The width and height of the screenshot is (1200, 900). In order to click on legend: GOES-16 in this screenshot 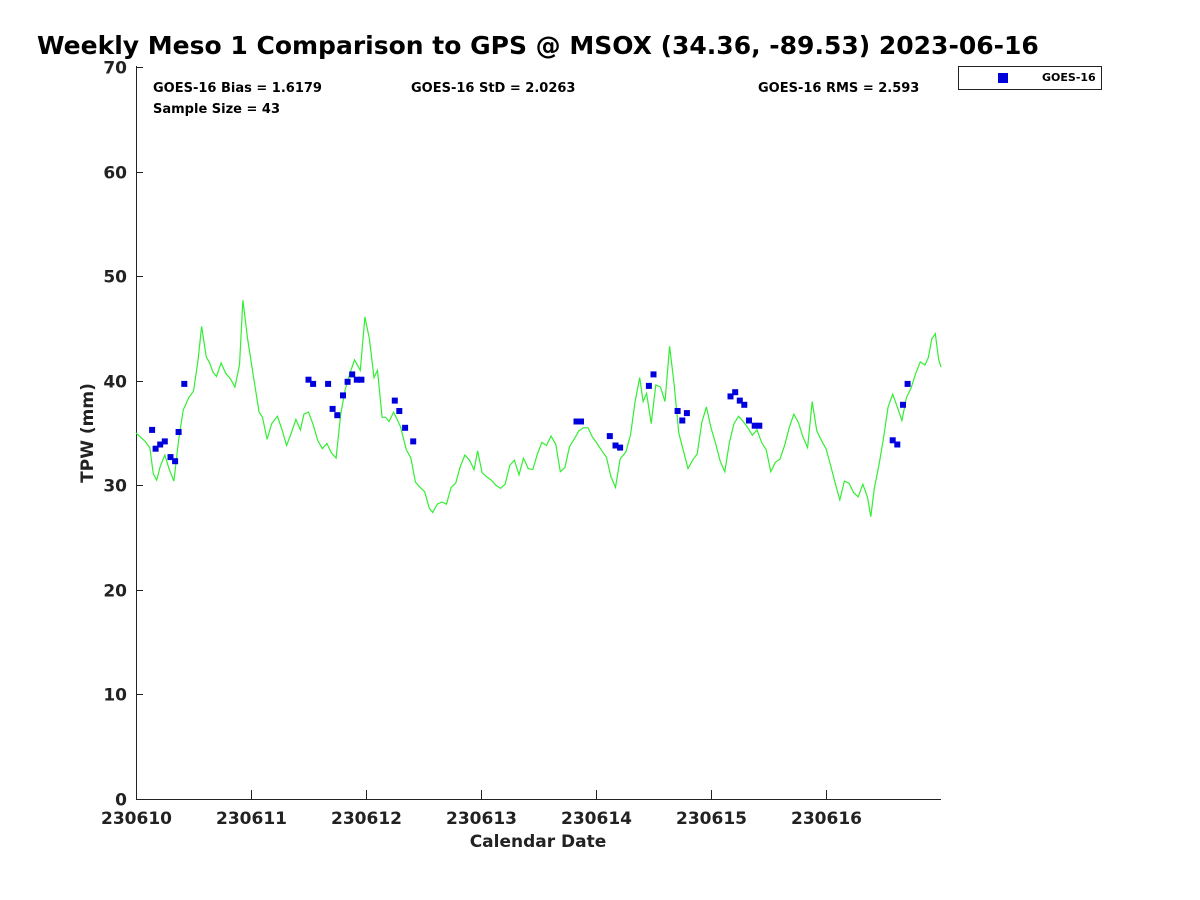, I will do `click(1030, 78)`.